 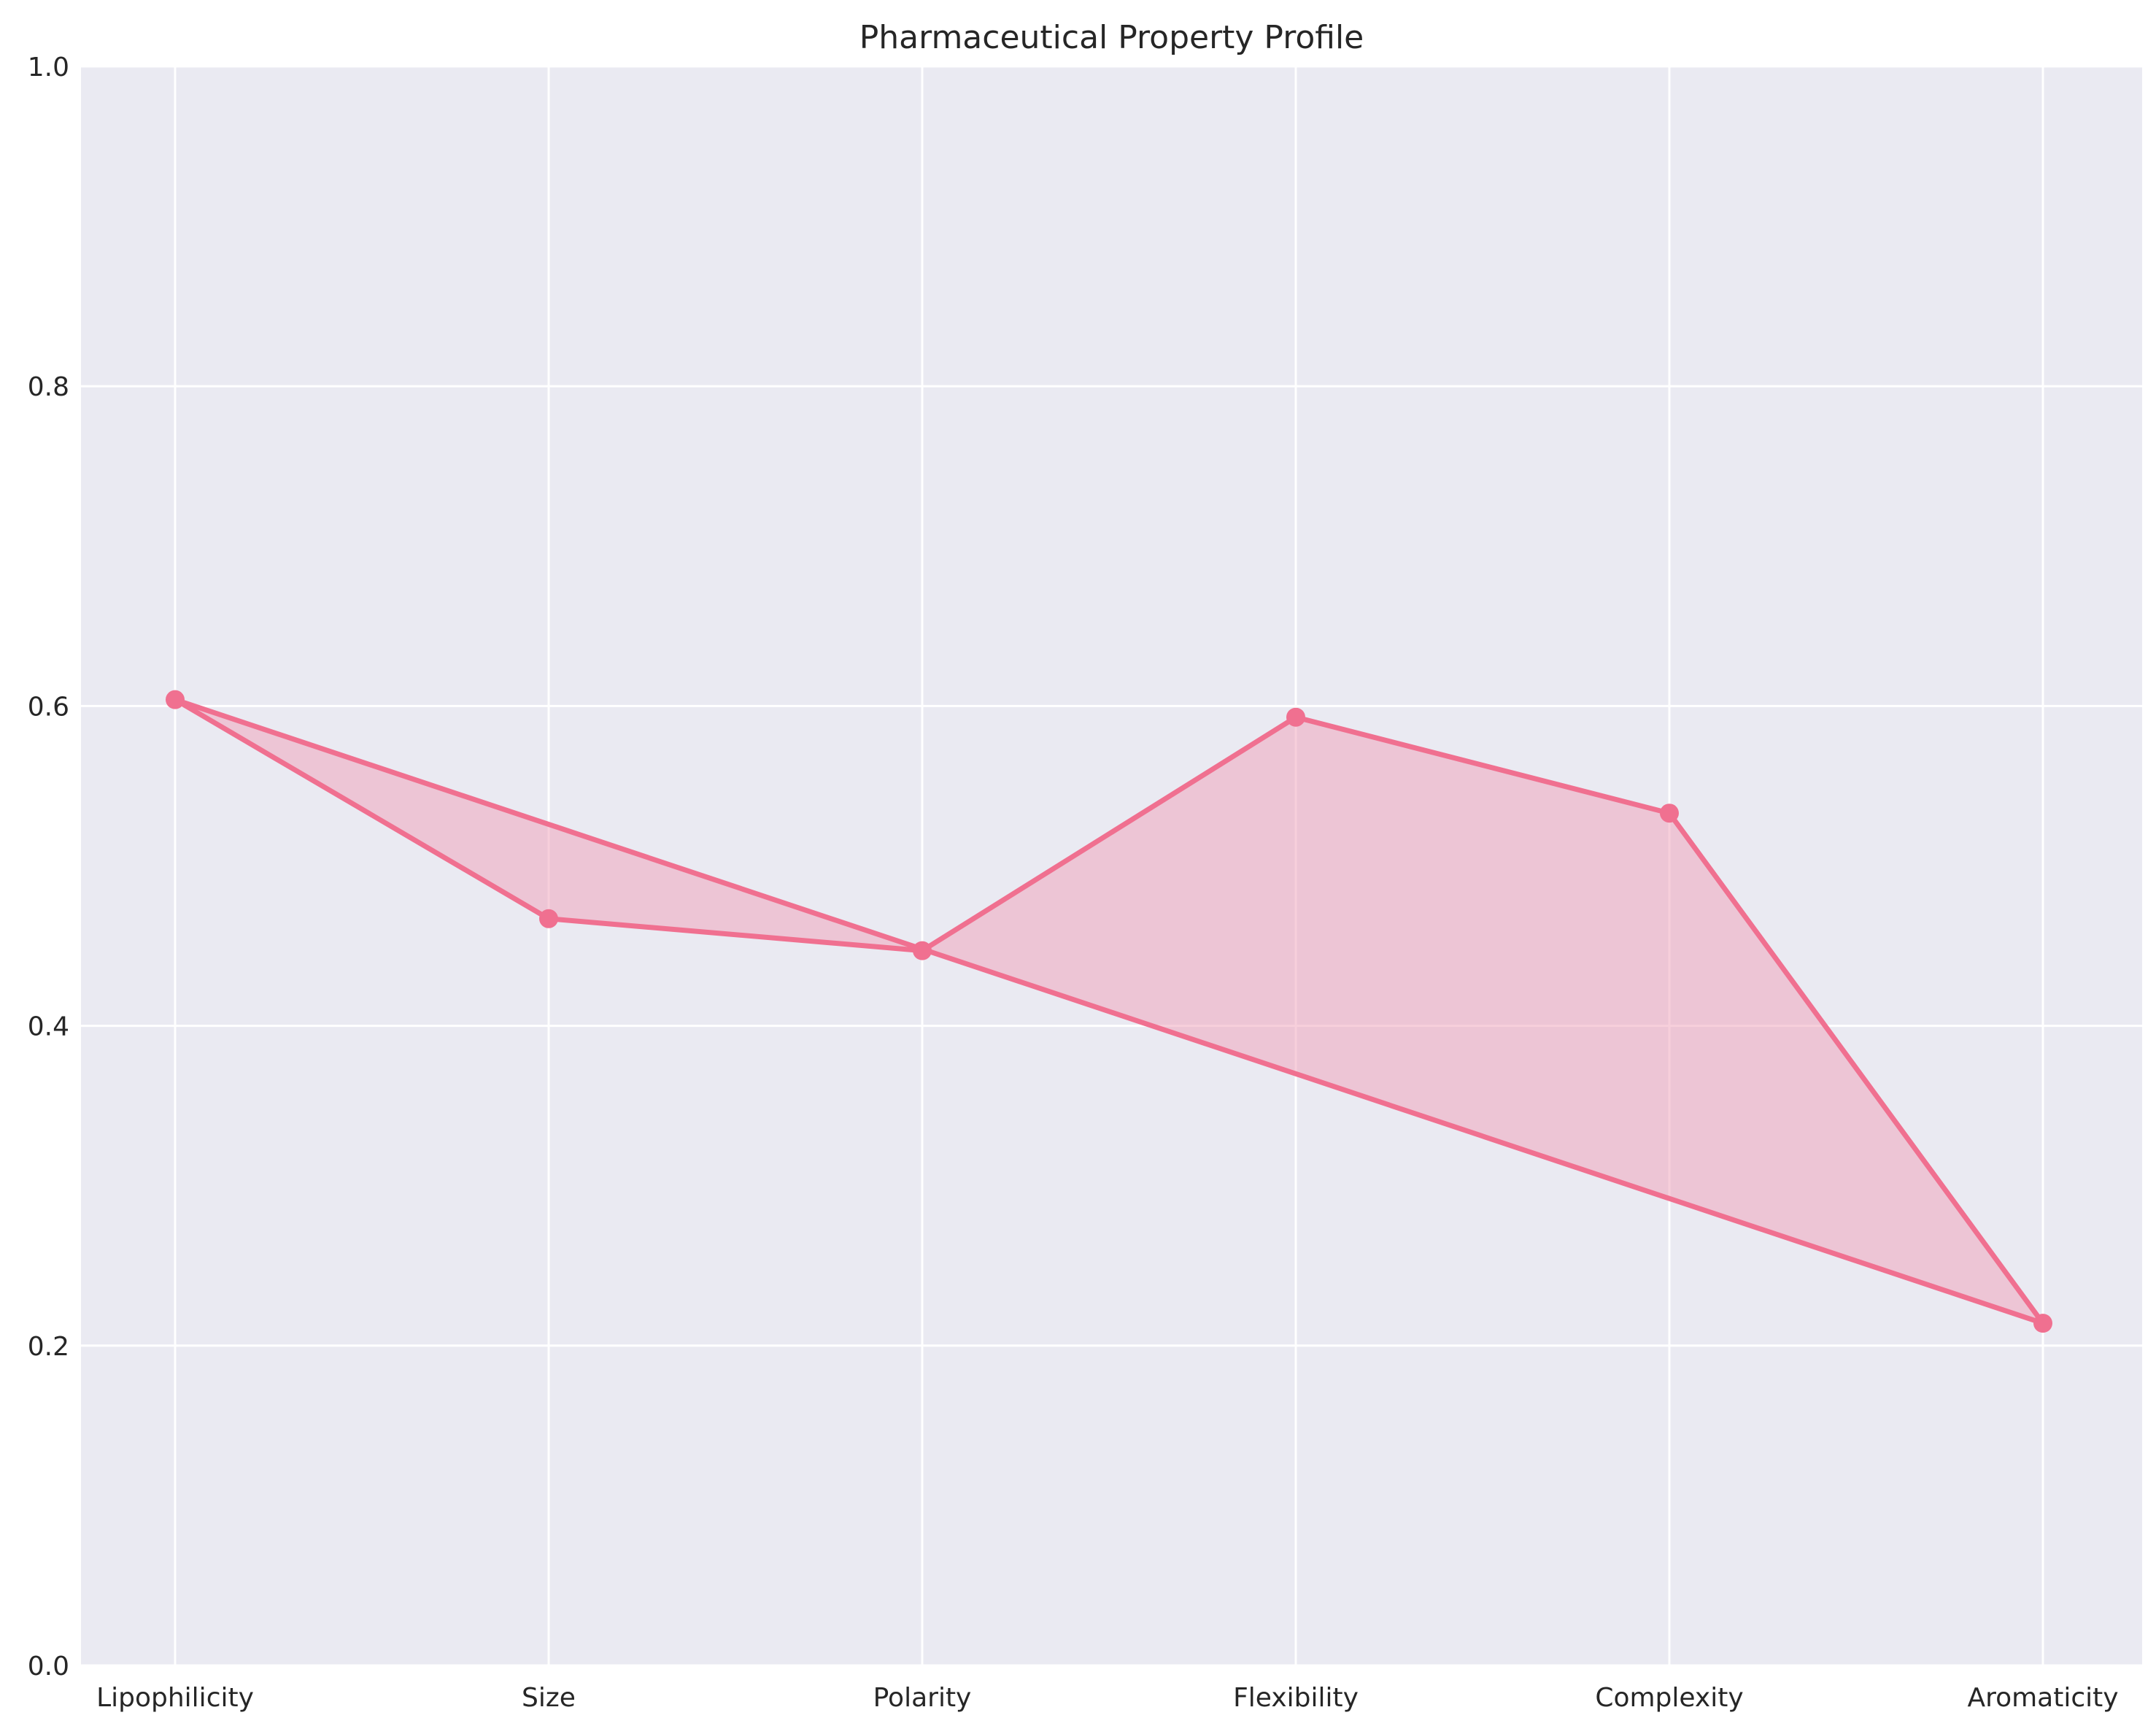 What do you see at coordinates (175, 699) in the screenshot?
I see `data-point-lipophilicity` at bounding box center [175, 699].